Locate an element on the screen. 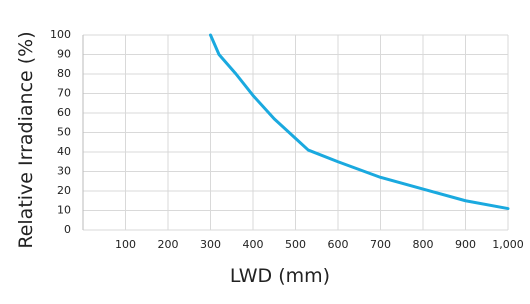  x-tick-label: 700 is located at coordinates (380, 244).